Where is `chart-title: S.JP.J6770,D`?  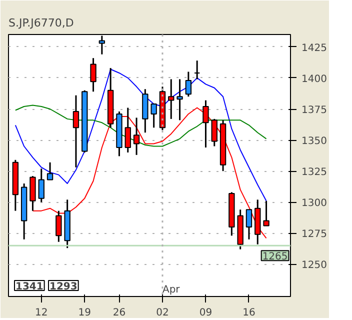 chart-title: S.JP.J6770,D is located at coordinates (41, 23).